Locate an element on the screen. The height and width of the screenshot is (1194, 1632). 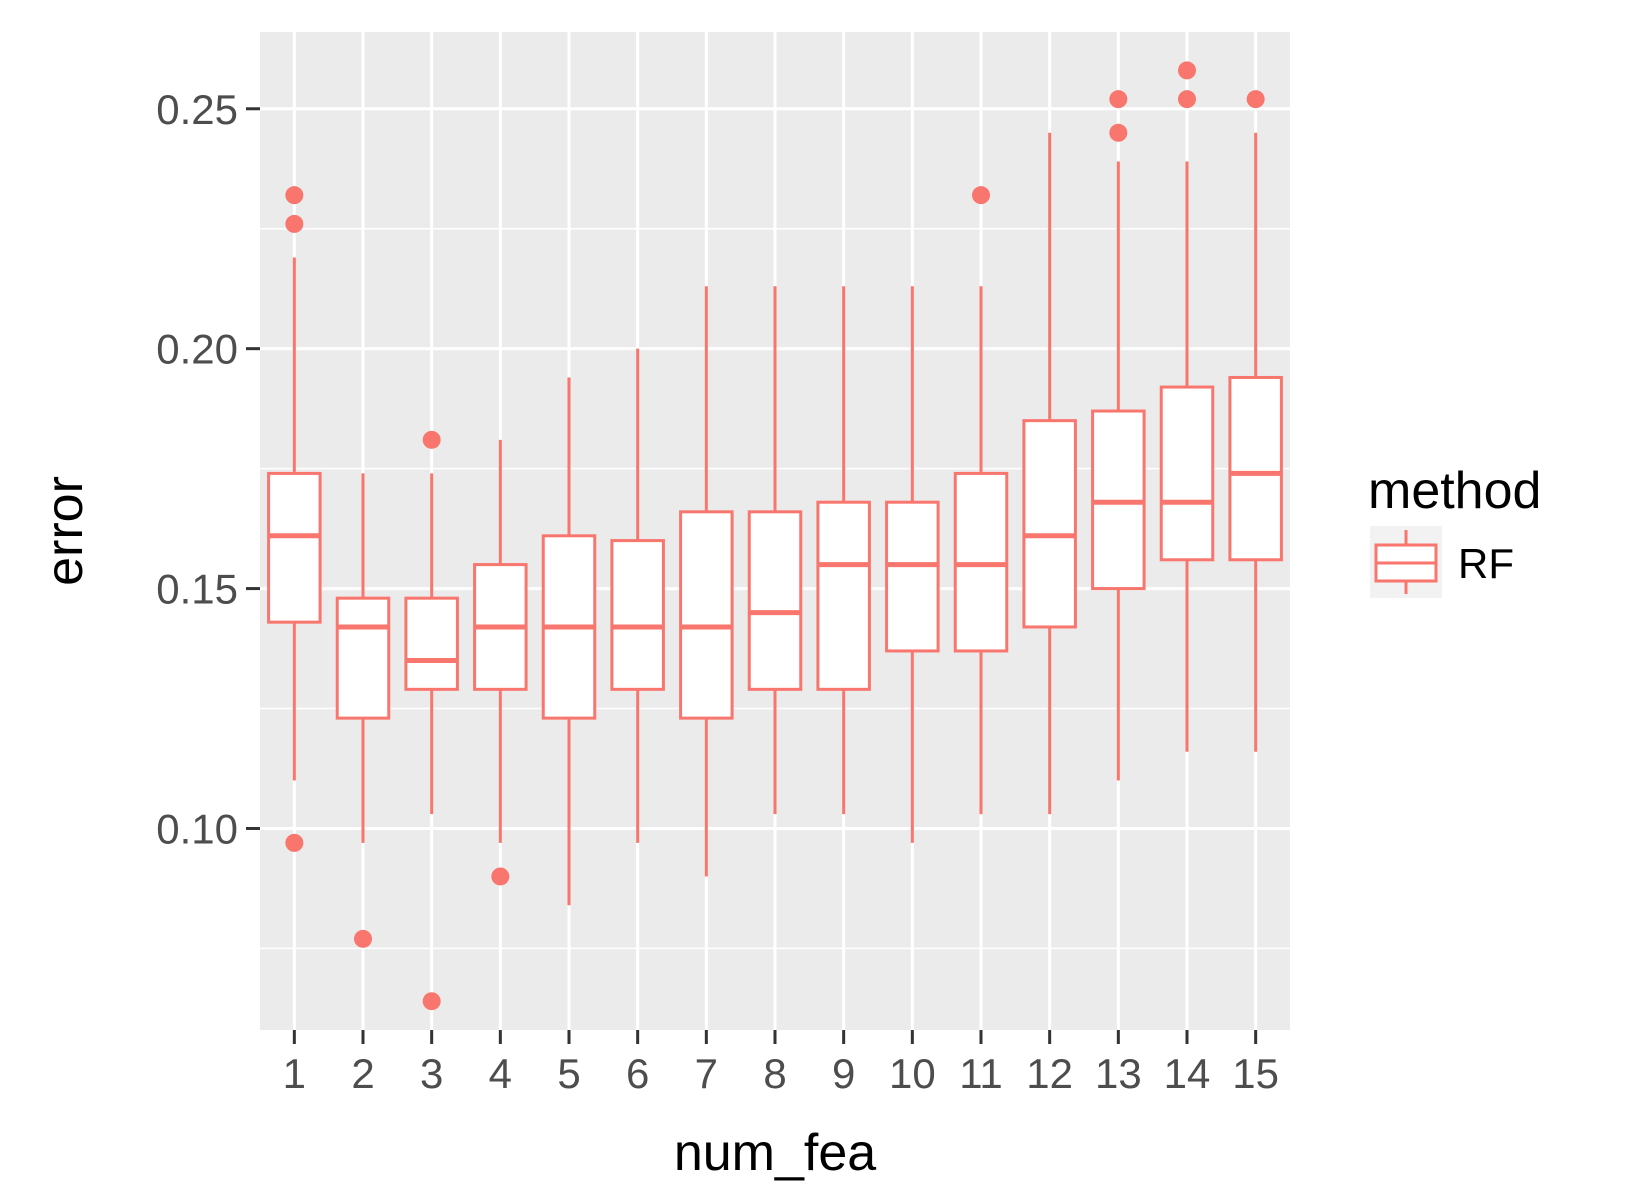
y-tick-label: 0.25 is located at coordinates (197, 109).